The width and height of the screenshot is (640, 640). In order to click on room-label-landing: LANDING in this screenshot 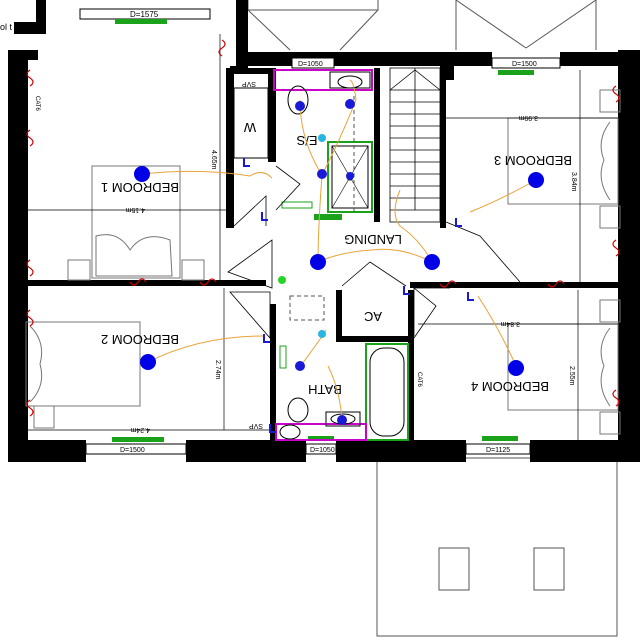, I will do `click(373, 239)`.